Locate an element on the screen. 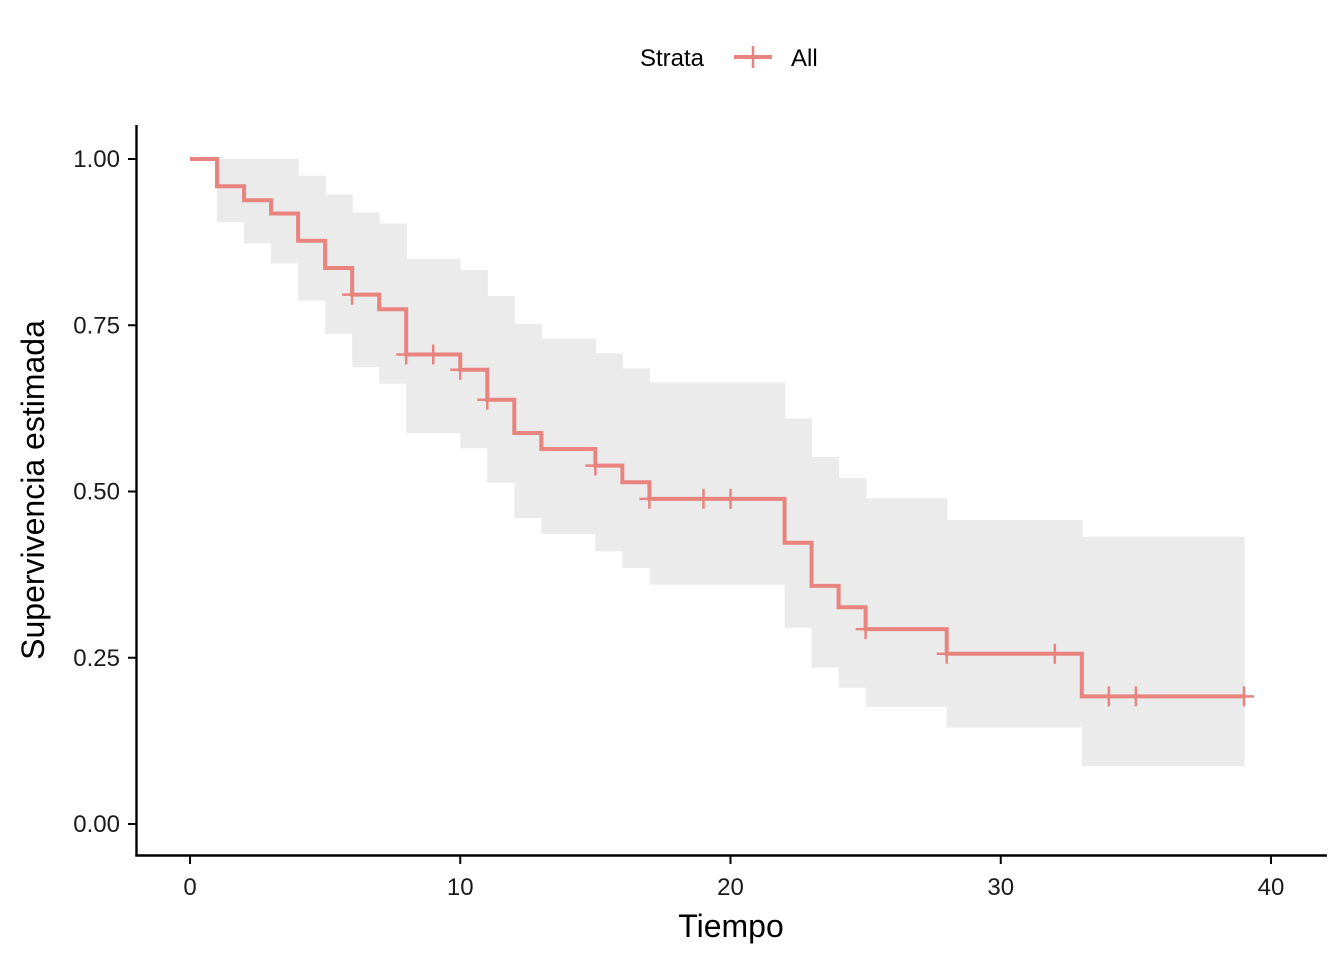 The image size is (1344, 960). y-tick-label: 0.75 is located at coordinates (96, 325).